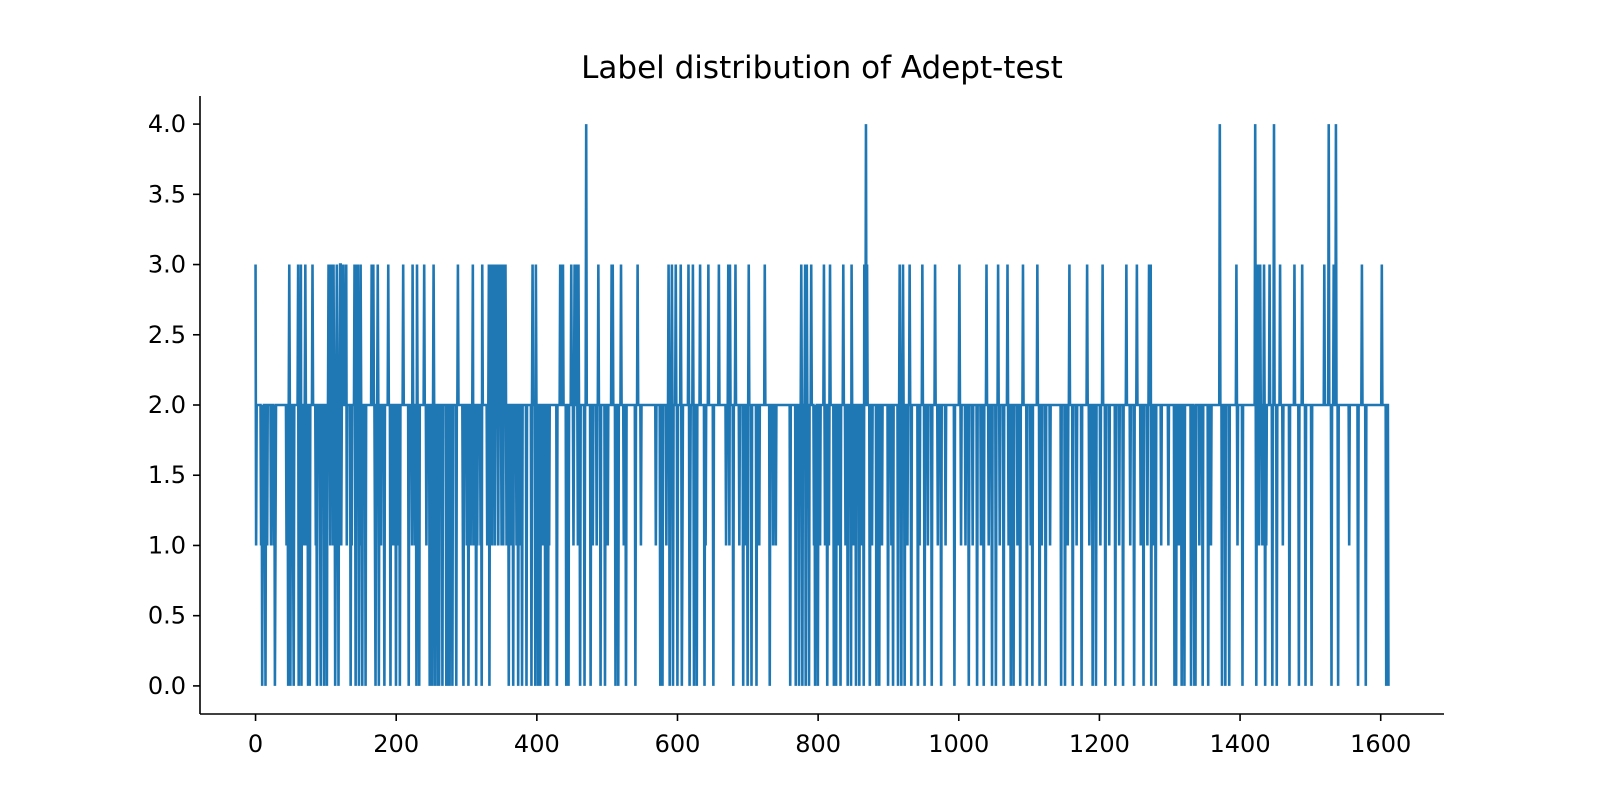 Image resolution: width=1600 pixels, height=804 pixels. I want to click on x-axis: 0 200 400 600 800 1000 1200 1400 1600, so click(822, 735).